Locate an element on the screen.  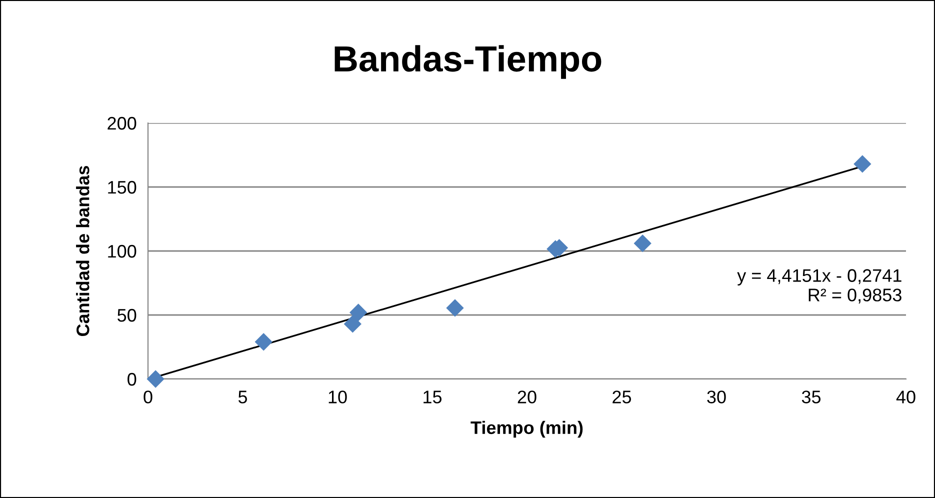
x-tick-label: 20 is located at coordinates (527, 397).